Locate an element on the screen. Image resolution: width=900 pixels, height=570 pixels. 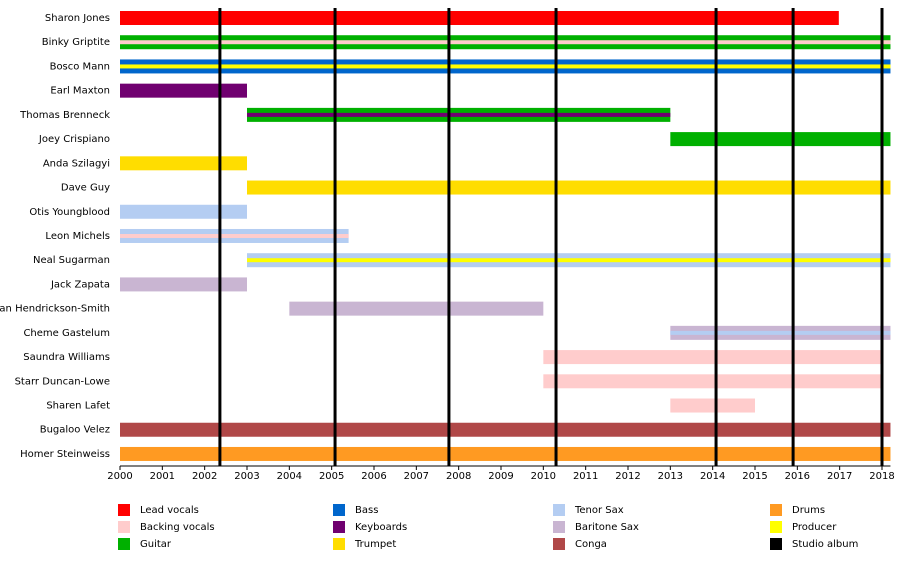
member-name: Binky Griptite is located at coordinates (76, 42).